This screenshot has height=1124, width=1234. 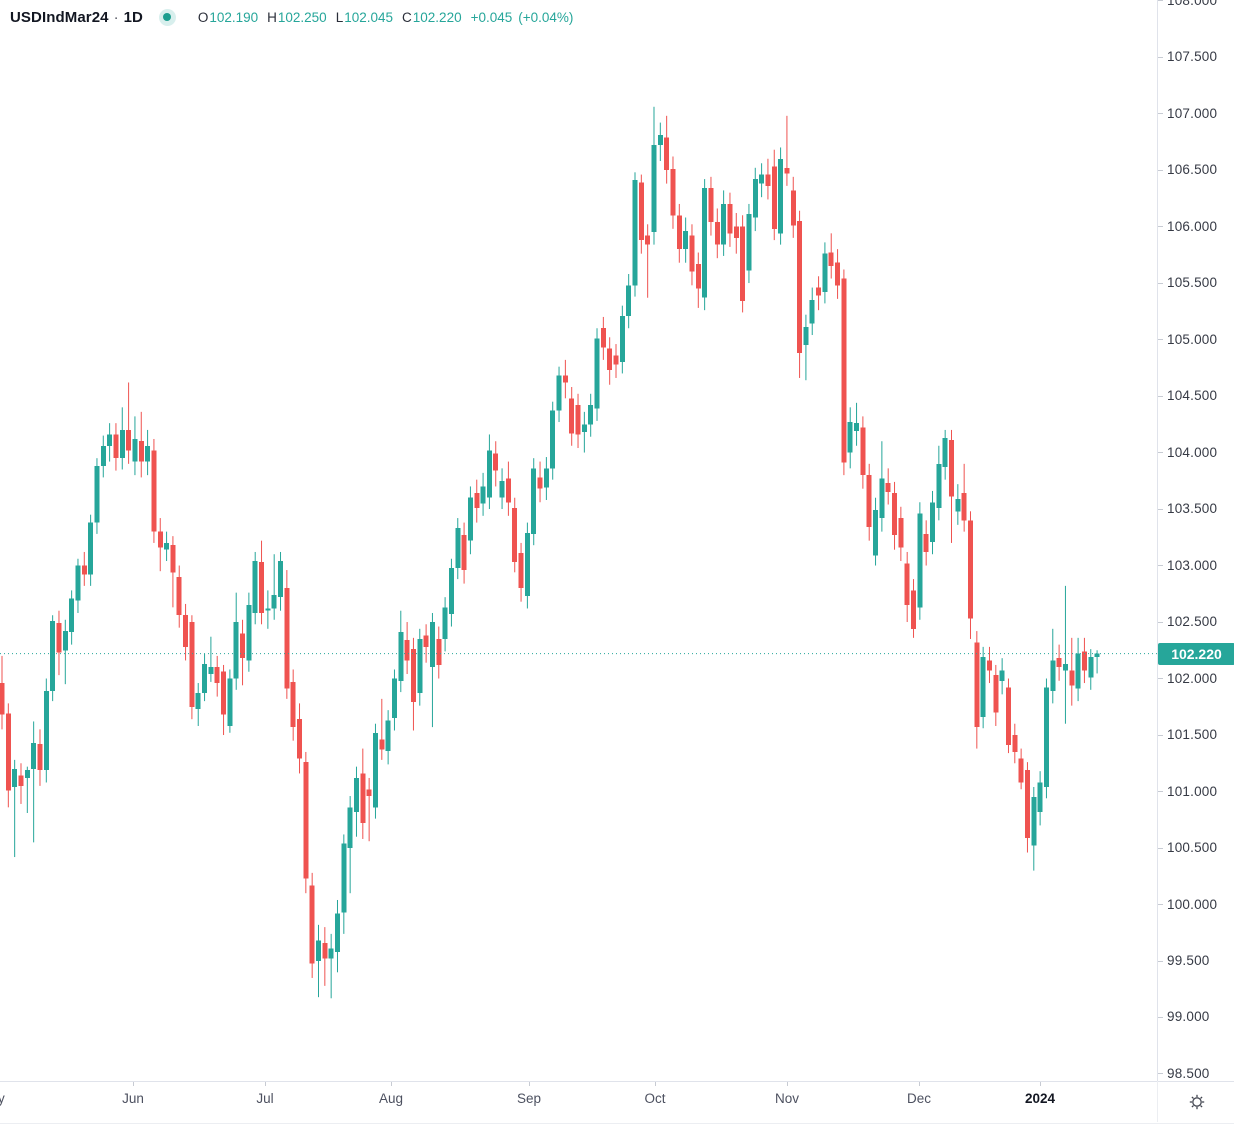 What do you see at coordinates (407, 17) in the screenshot?
I see `close-label: C` at bounding box center [407, 17].